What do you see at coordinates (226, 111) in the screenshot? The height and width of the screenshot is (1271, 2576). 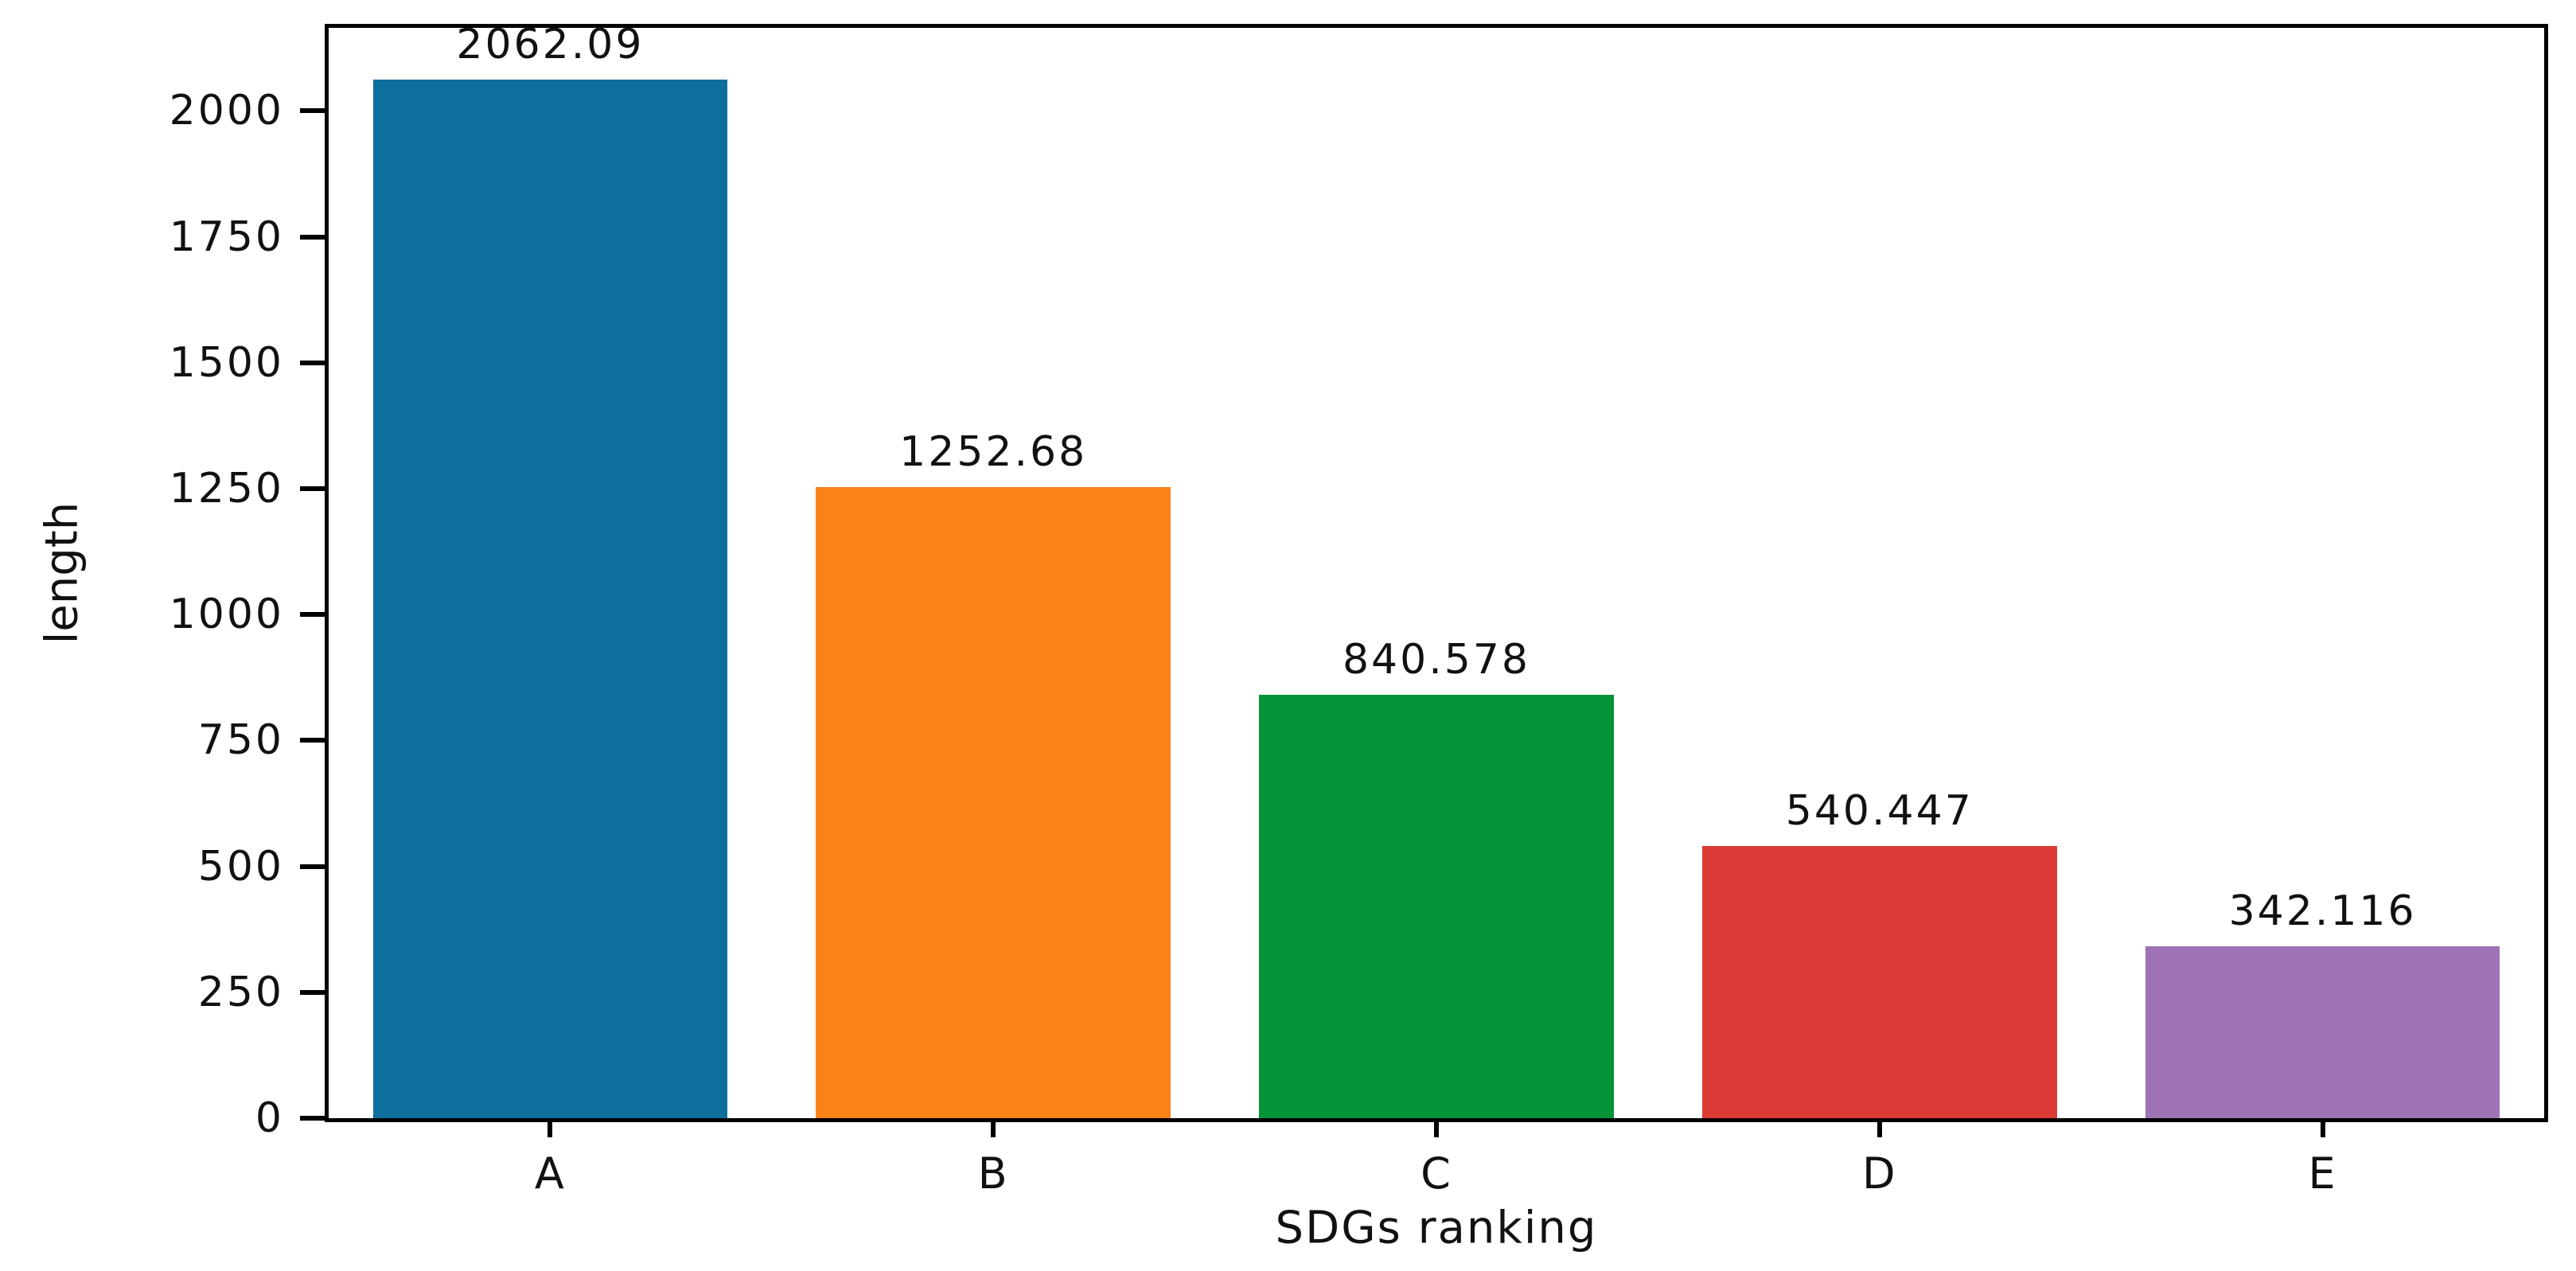 I see `y-tick-label: 2000` at bounding box center [226, 111].